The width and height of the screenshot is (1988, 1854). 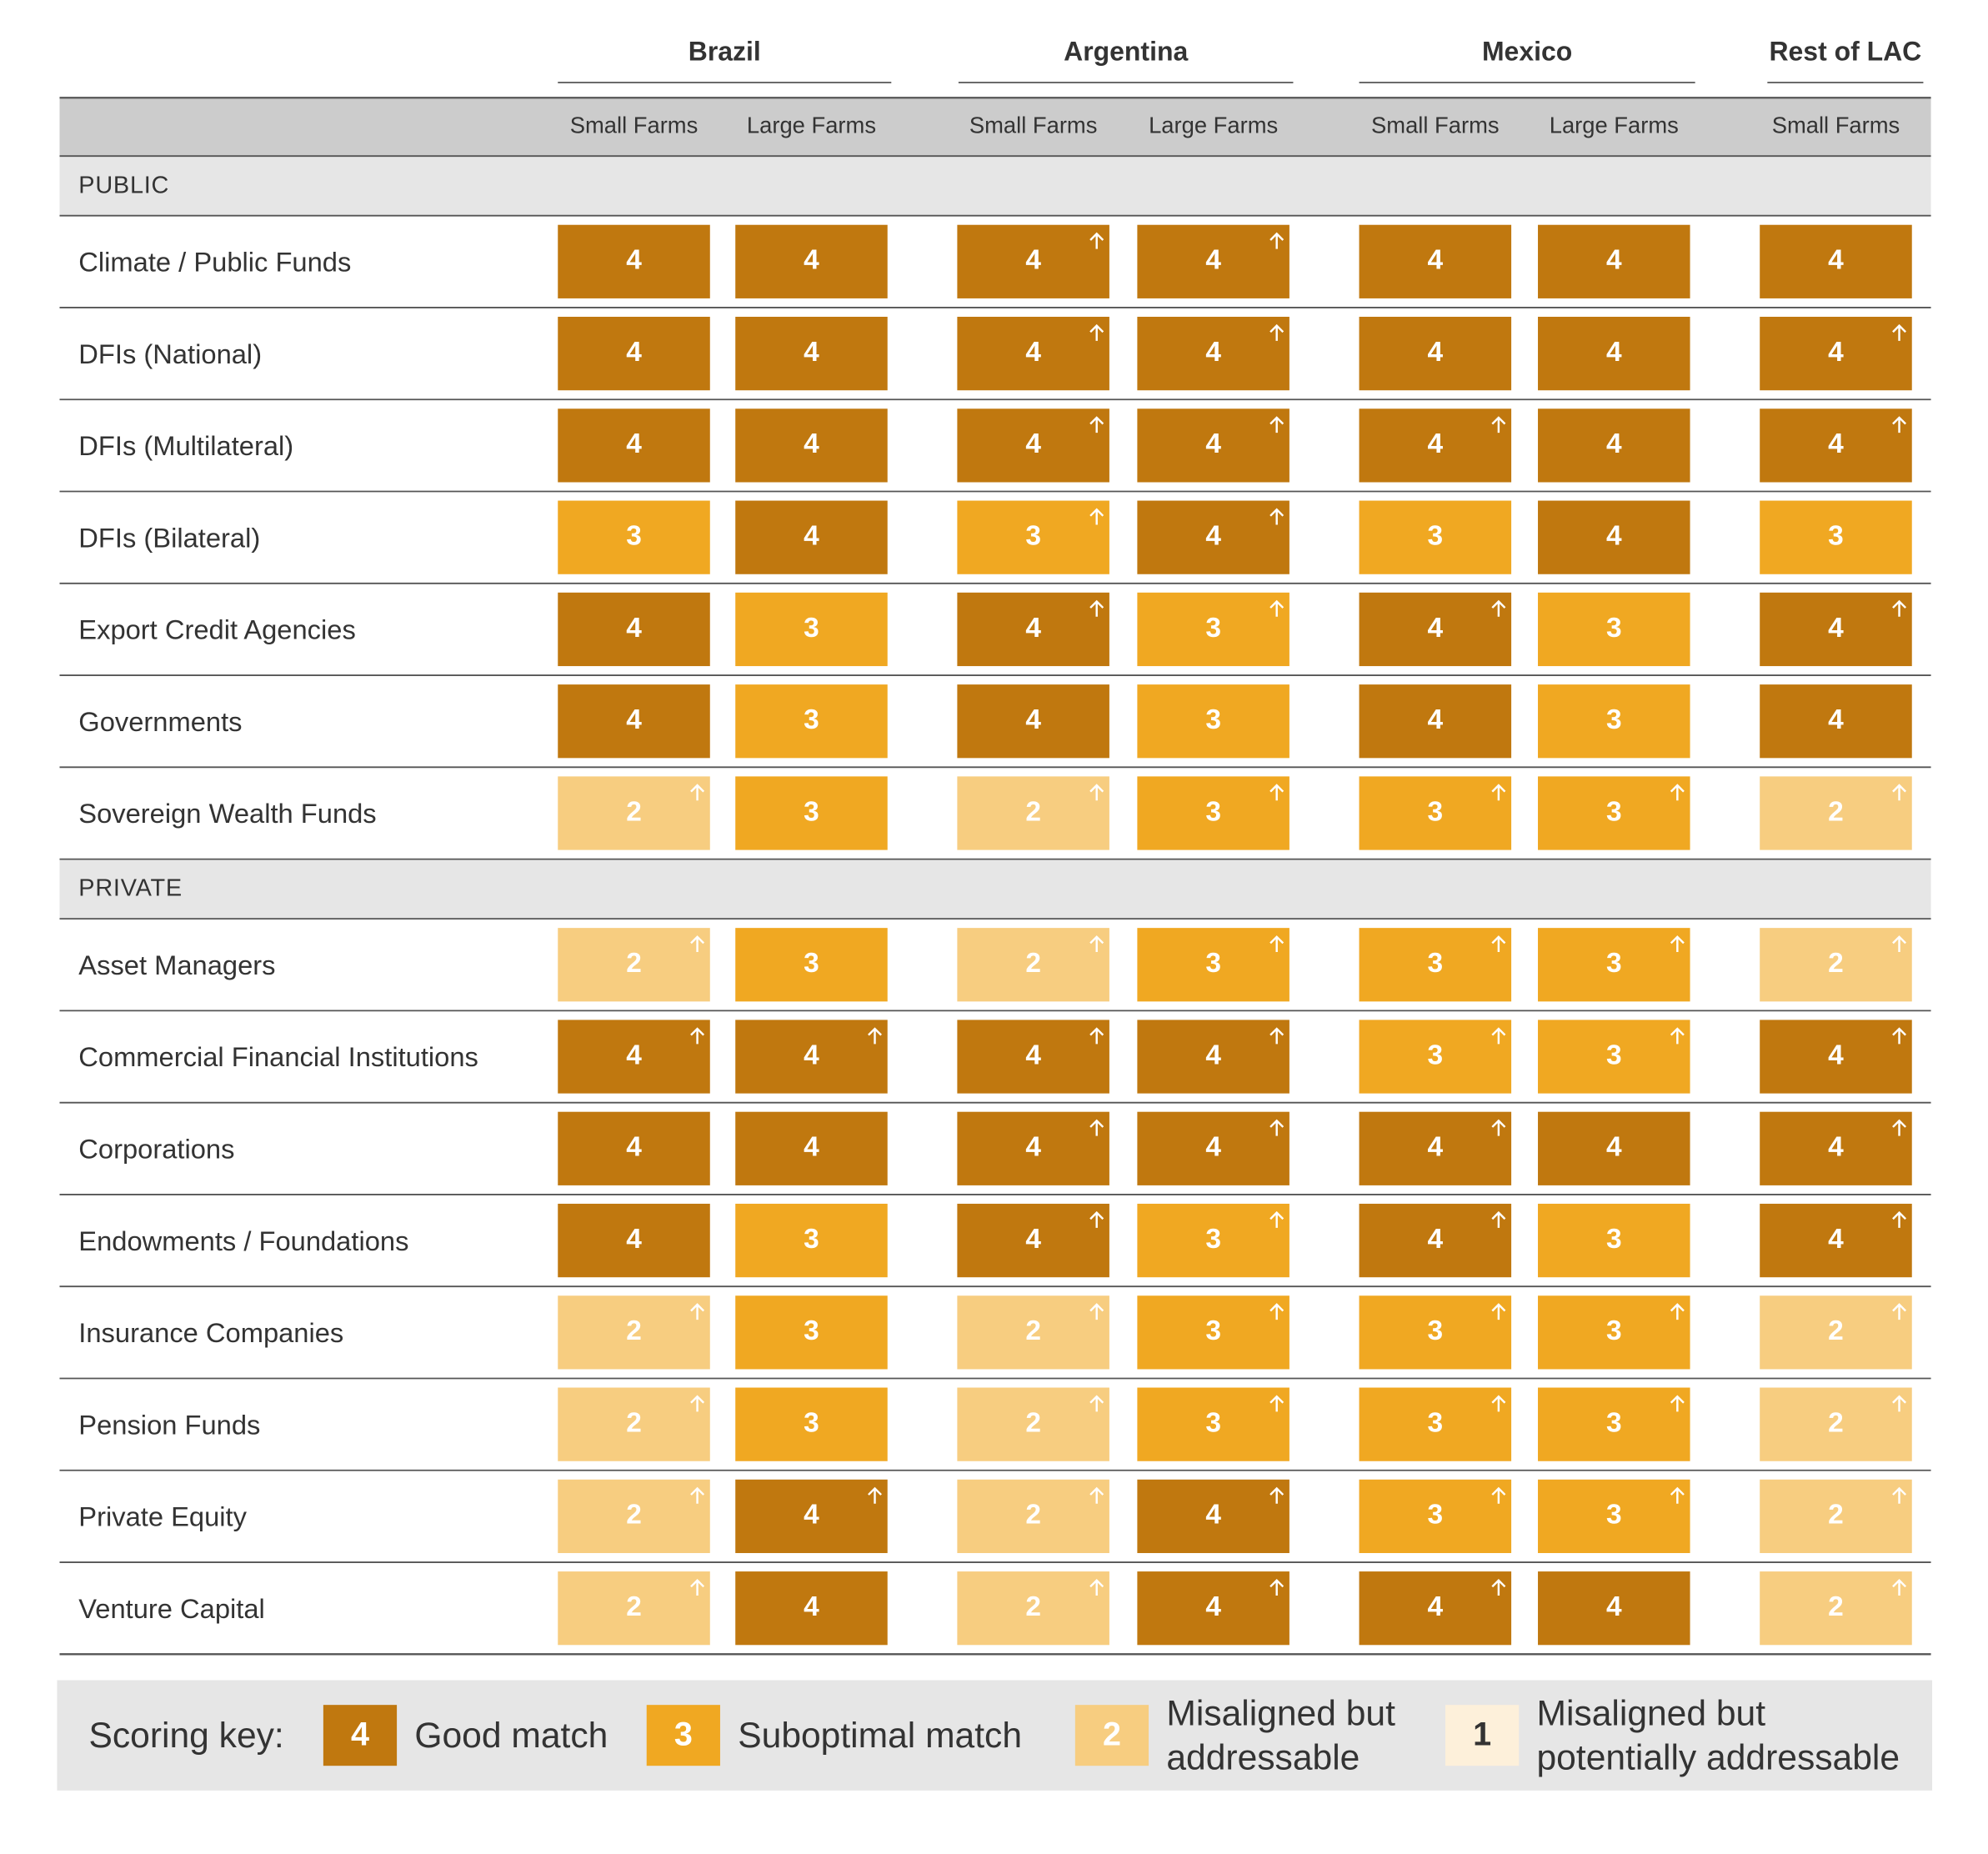 I want to click on key-title: Scoring key:, so click(x=185, y=1736).